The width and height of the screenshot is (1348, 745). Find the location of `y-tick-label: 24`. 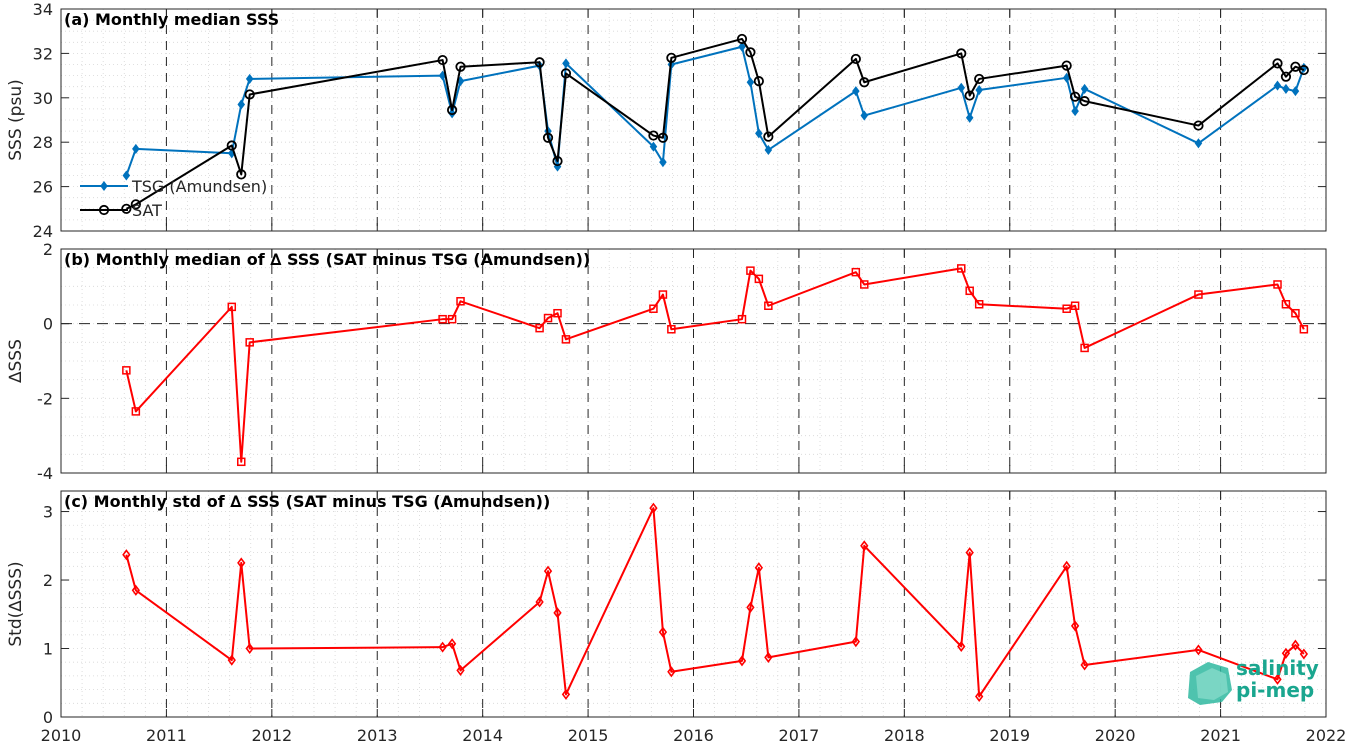

y-tick-label: 24 is located at coordinates (43, 231).